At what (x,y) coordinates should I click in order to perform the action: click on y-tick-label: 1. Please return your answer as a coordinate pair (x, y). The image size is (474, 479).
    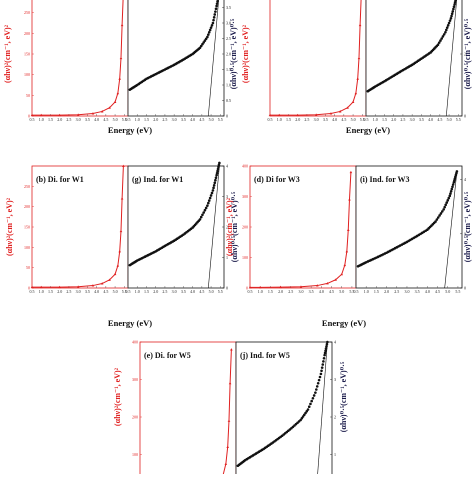
    Looking at the image, I should click on (335, 454).